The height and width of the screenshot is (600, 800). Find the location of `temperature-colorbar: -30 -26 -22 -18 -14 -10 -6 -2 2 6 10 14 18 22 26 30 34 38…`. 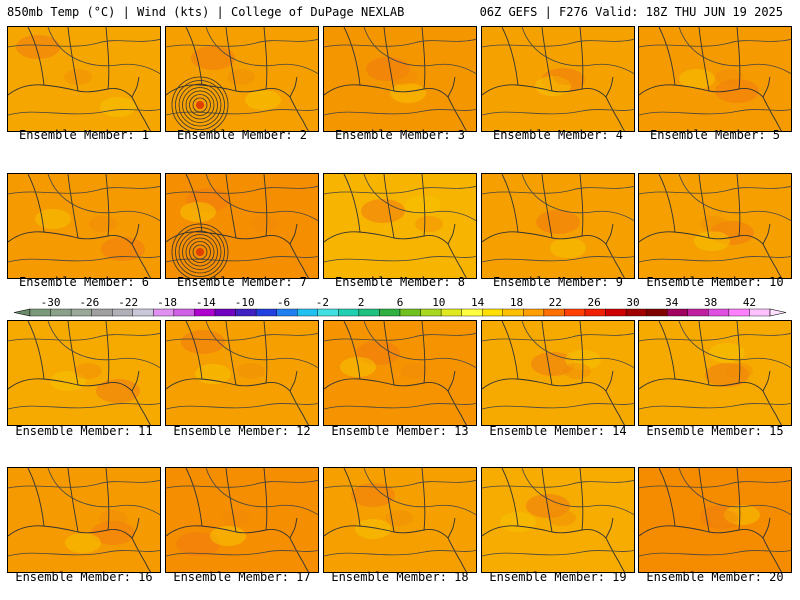

temperature-colorbar: -30 -26 -22 -18 -14 -10 -6 -2 2 6 10 14 18 22 26 30 34 38… is located at coordinates (400, 306).